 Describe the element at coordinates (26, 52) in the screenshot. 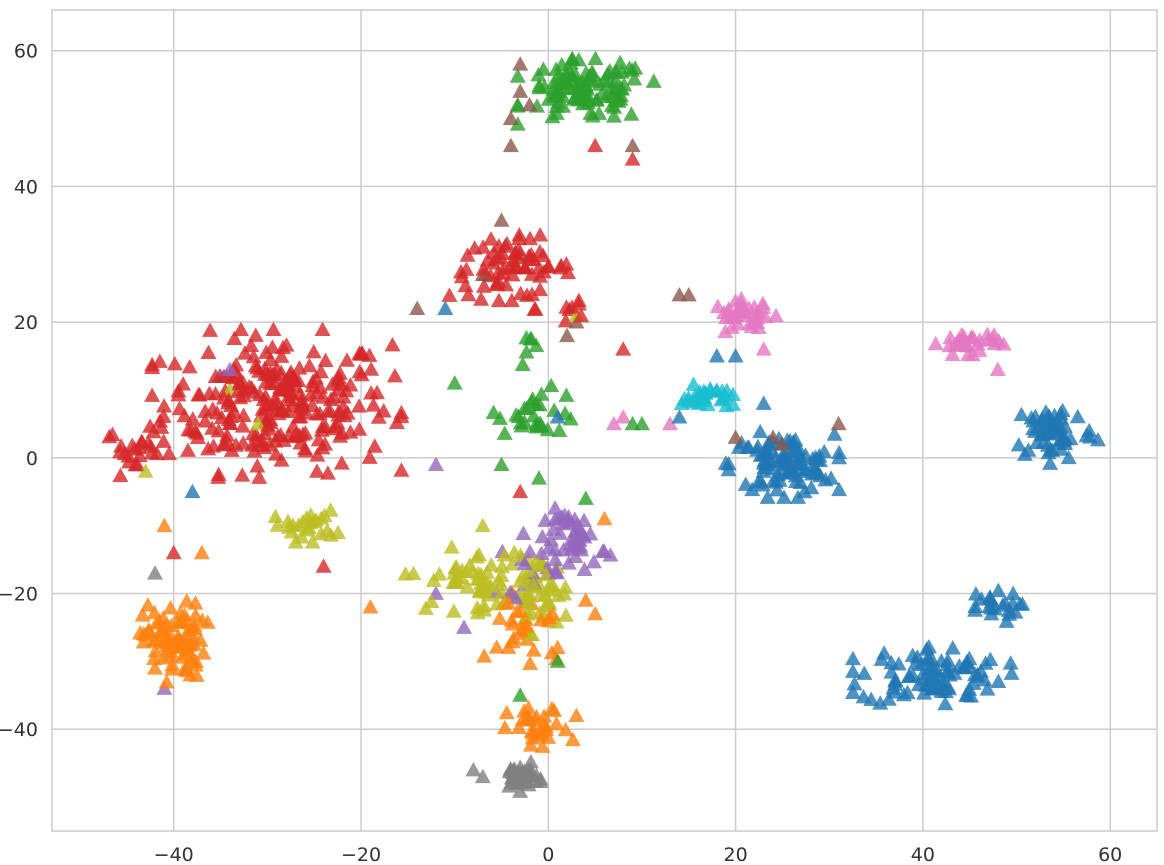

I see `y-tick-label: 60` at that location.